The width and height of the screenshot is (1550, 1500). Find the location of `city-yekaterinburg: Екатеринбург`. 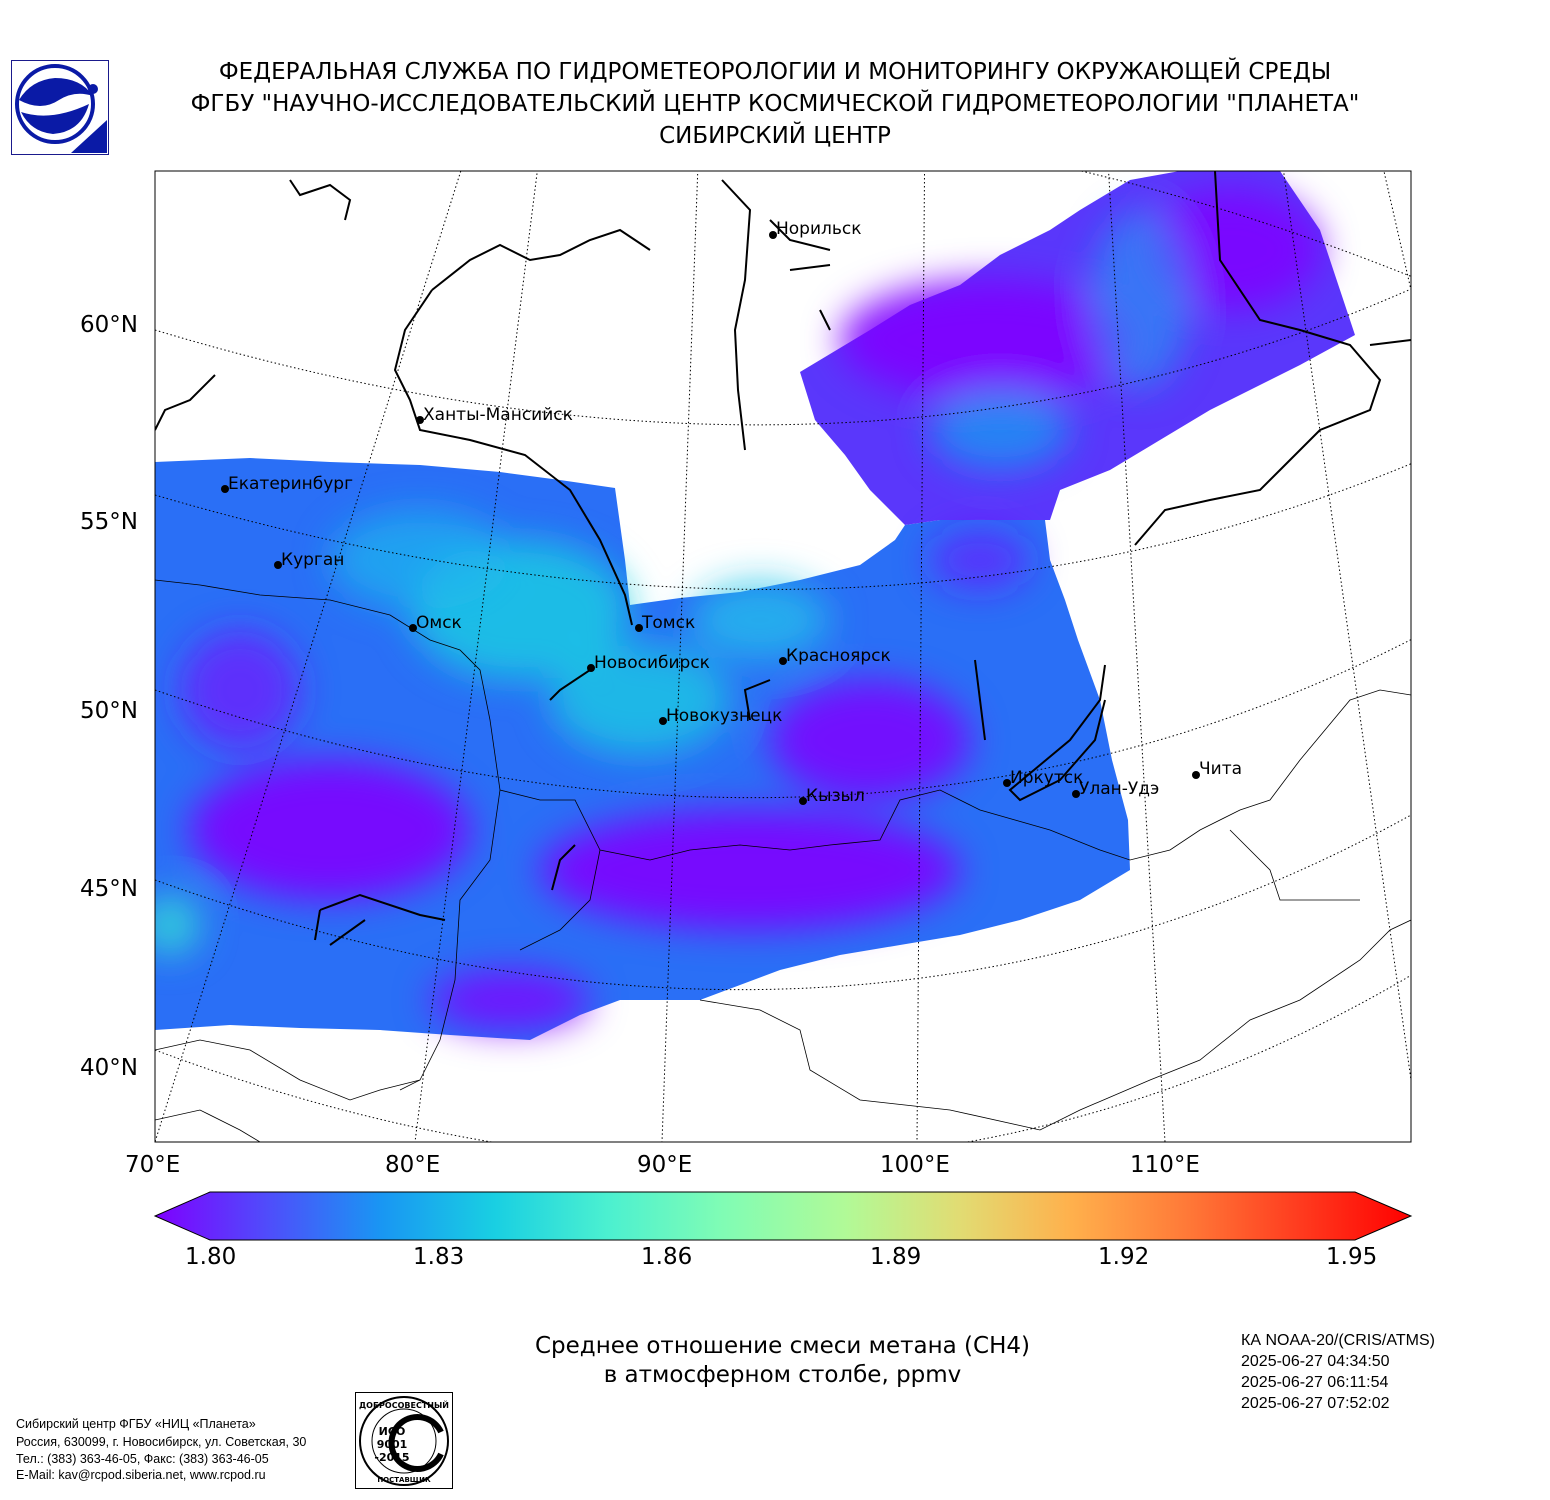

city-yekaterinburg: Екатеринбург is located at coordinates (287, 484).